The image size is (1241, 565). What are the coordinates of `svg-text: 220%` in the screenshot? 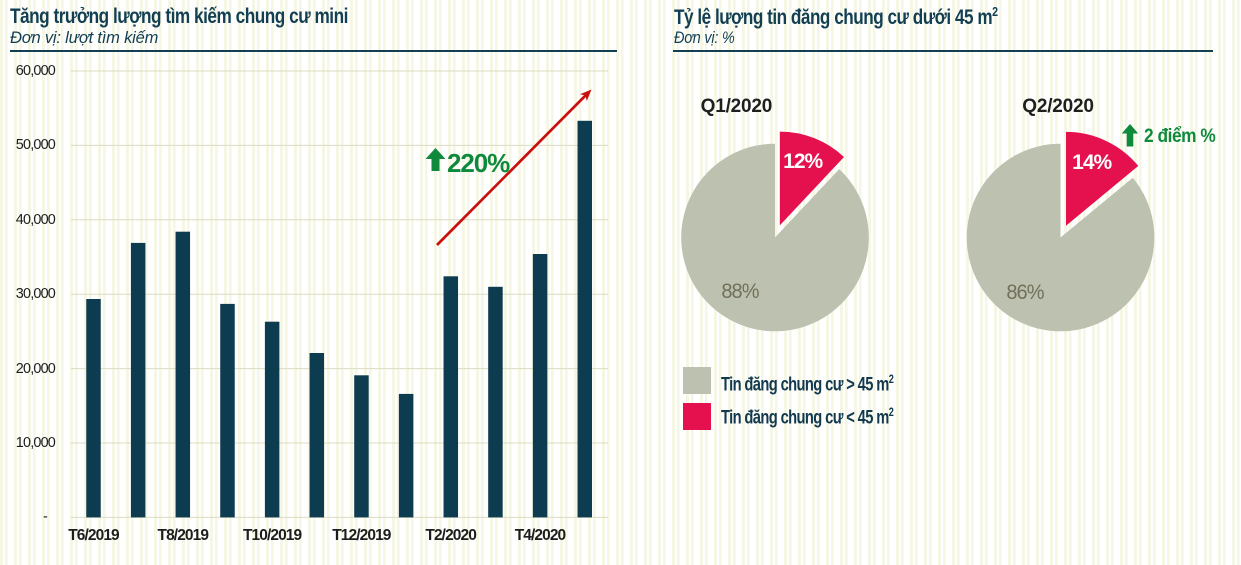 It's located at (478, 163).